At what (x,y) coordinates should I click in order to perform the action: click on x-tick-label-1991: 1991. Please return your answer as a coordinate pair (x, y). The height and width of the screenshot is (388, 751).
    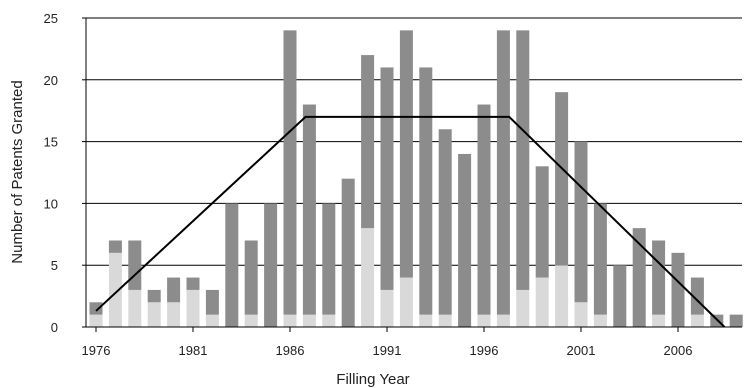
    Looking at the image, I should click on (387, 350).